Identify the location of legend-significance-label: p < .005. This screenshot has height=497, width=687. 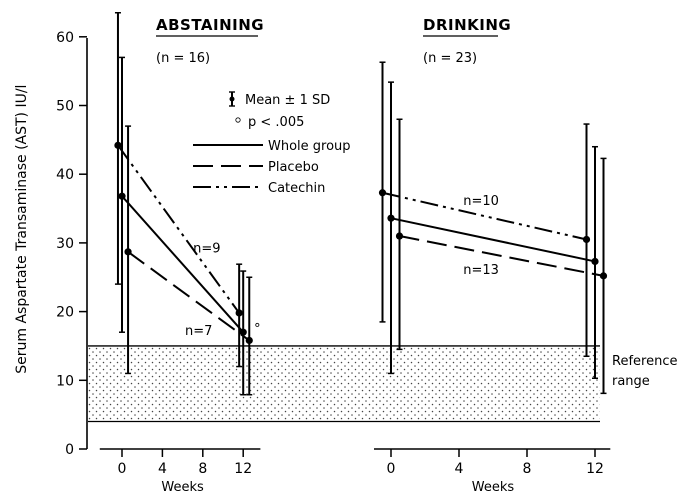
(276, 122).